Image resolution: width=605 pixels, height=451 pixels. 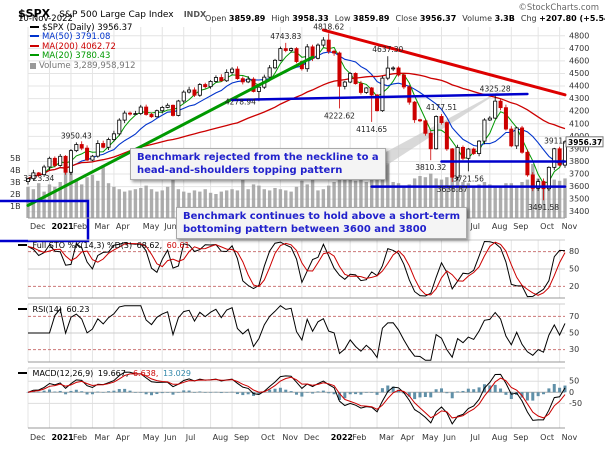 I want to click on quote-close: Close 3956.37, so click(x=426, y=18).